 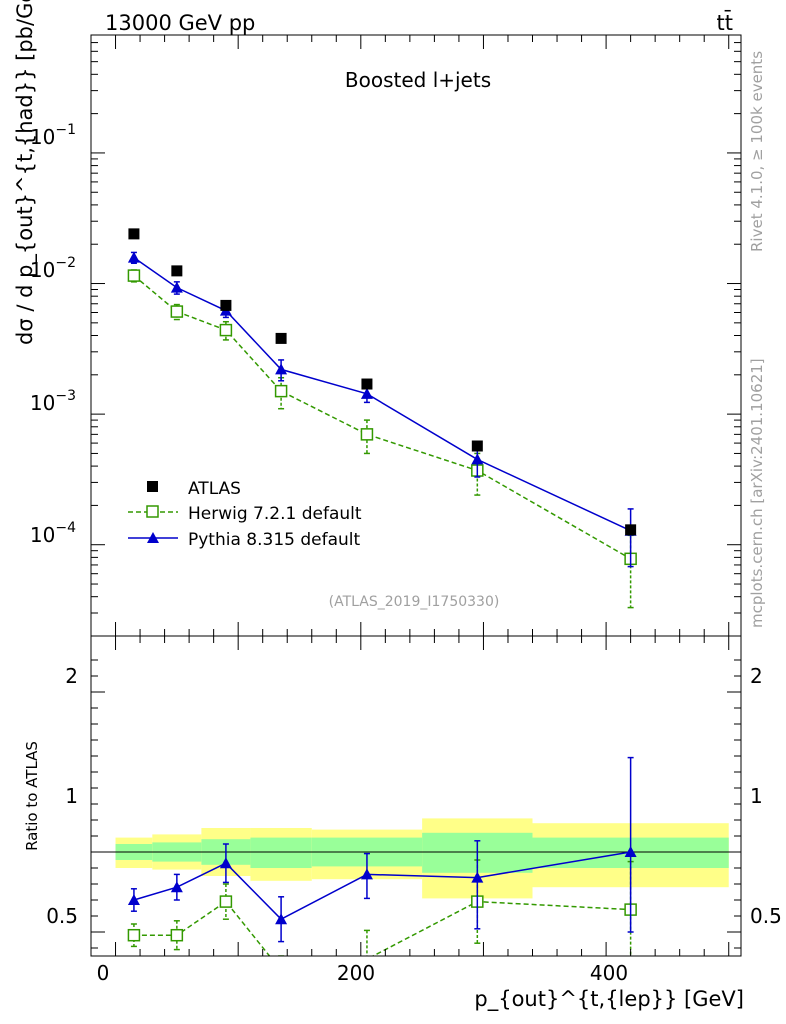 What do you see at coordinates (756, 676) in the screenshot?
I see `ratio-ytick-2-right: 2` at bounding box center [756, 676].